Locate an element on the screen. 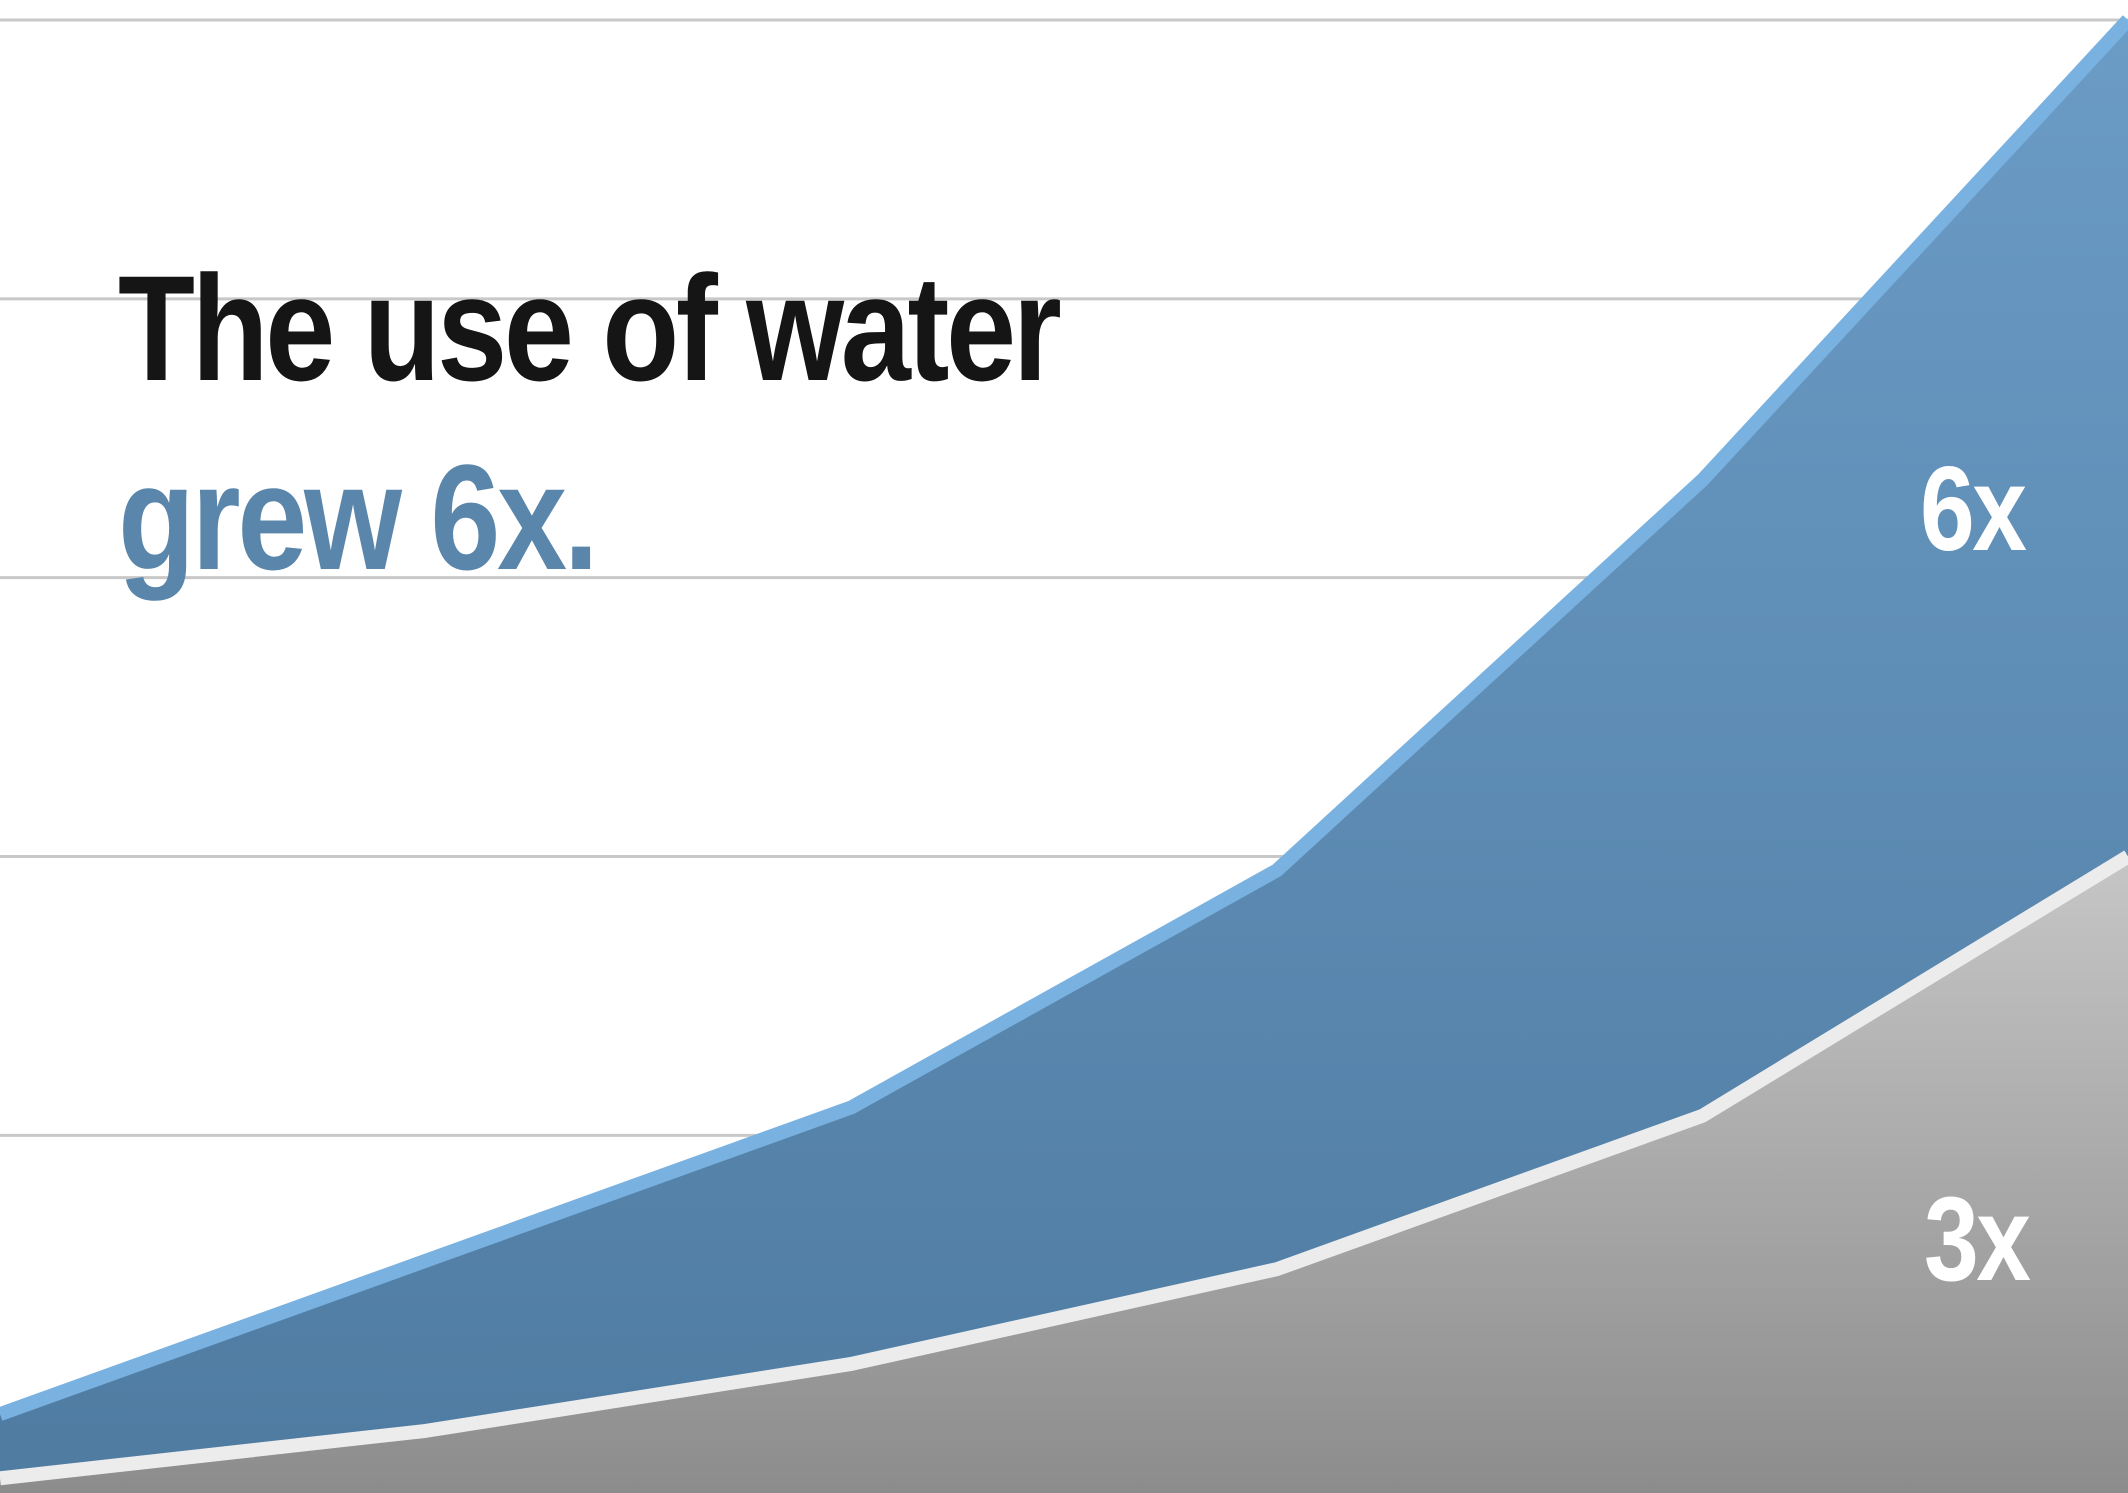  chart-title: The use of water is located at coordinates (590, 328).